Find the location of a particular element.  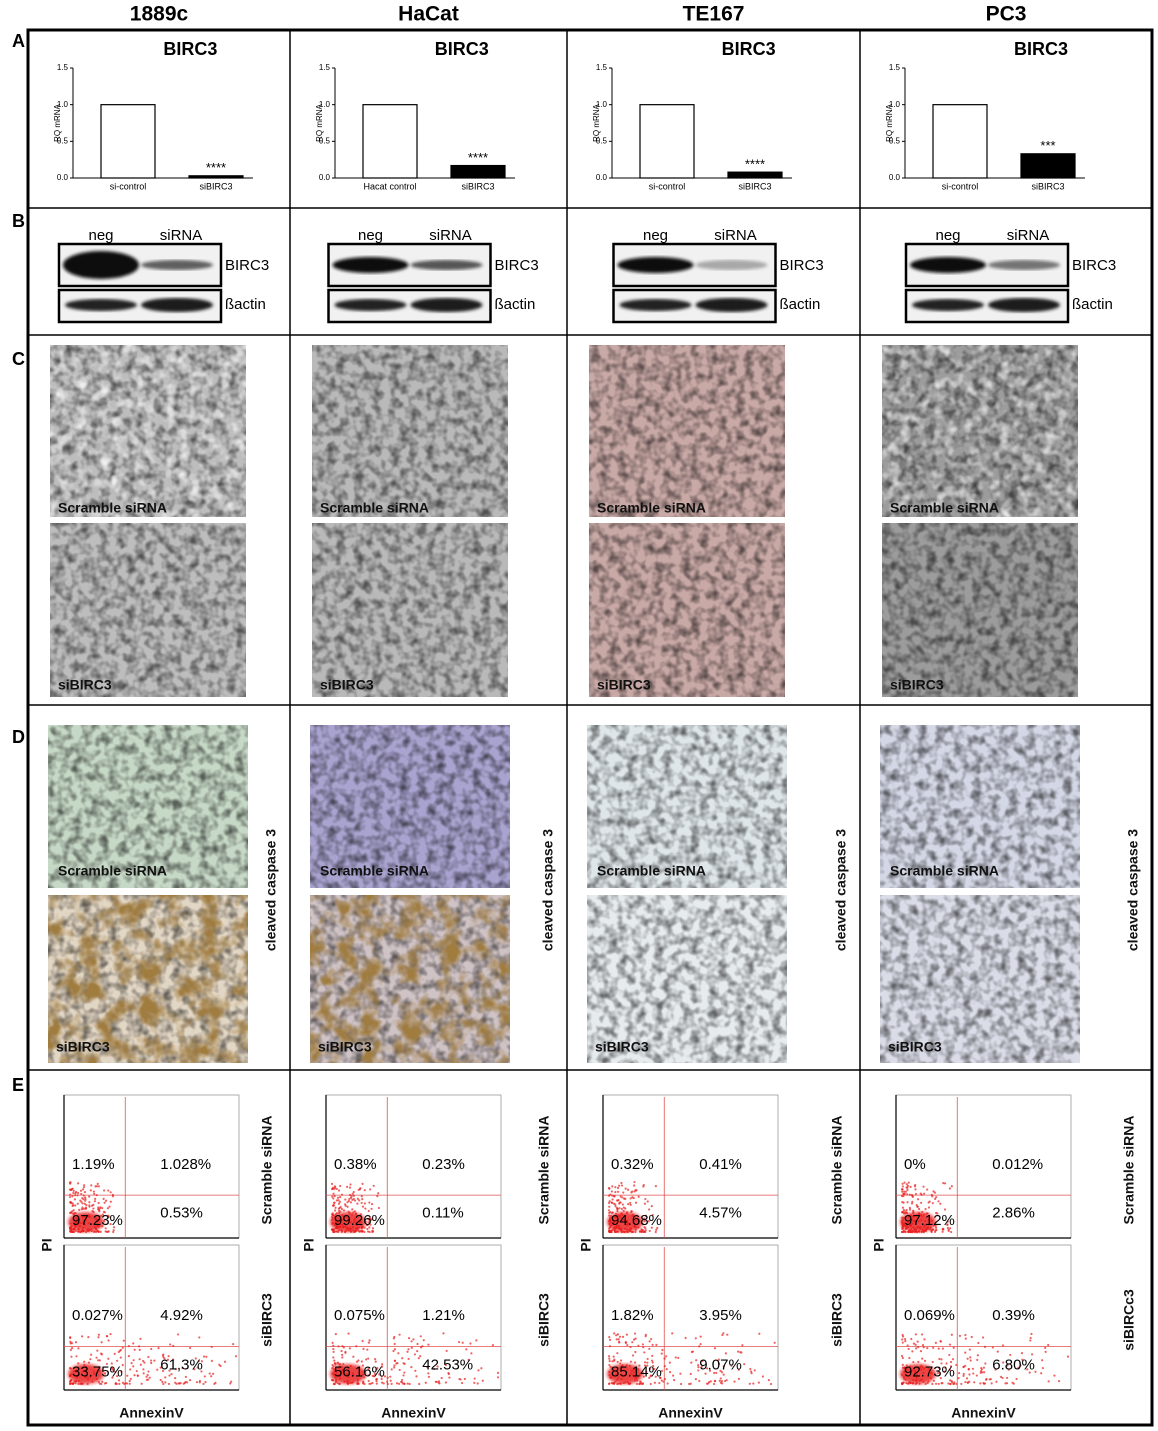

image-label: siBIRC3 is located at coordinates (622, 1047).